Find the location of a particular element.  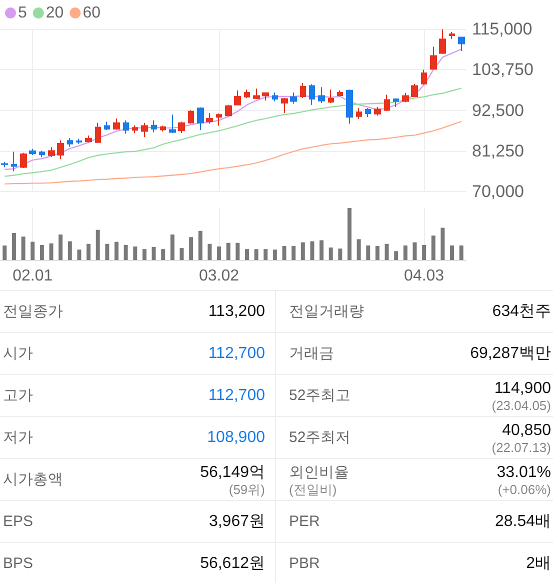

x-tick-label: 04.03 is located at coordinates (424, 276).